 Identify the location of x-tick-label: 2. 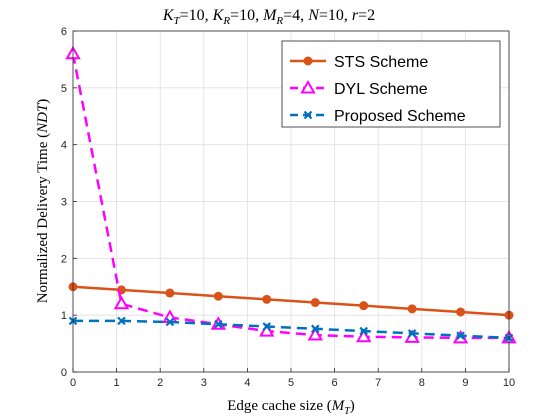
(160, 383).